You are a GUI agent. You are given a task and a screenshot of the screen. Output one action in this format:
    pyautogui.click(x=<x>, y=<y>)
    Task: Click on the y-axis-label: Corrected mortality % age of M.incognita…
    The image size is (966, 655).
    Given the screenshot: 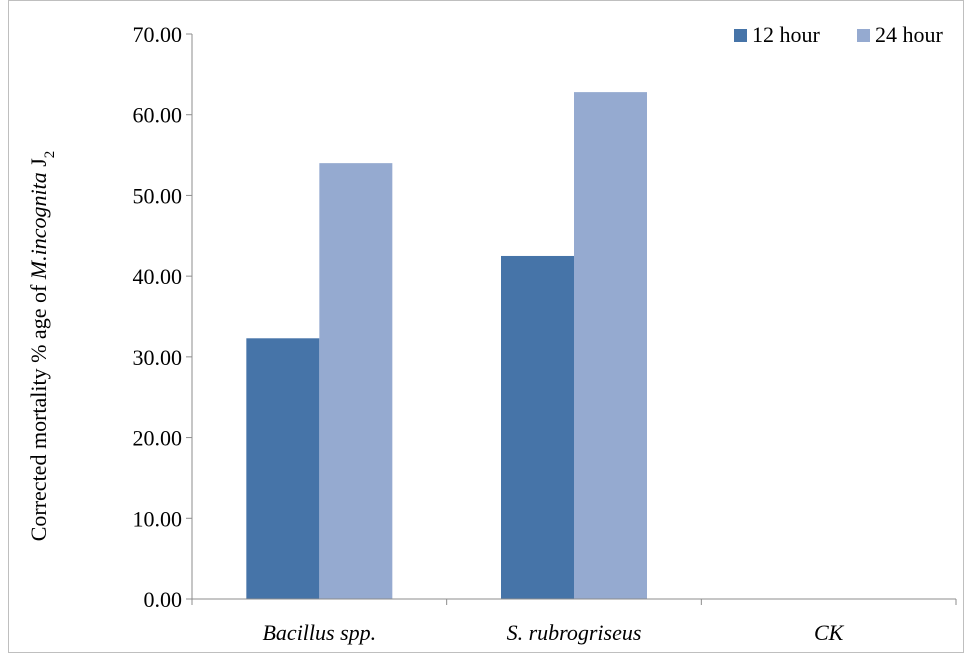 What is the action you would take?
    pyautogui.click(x=42, y=346)
    